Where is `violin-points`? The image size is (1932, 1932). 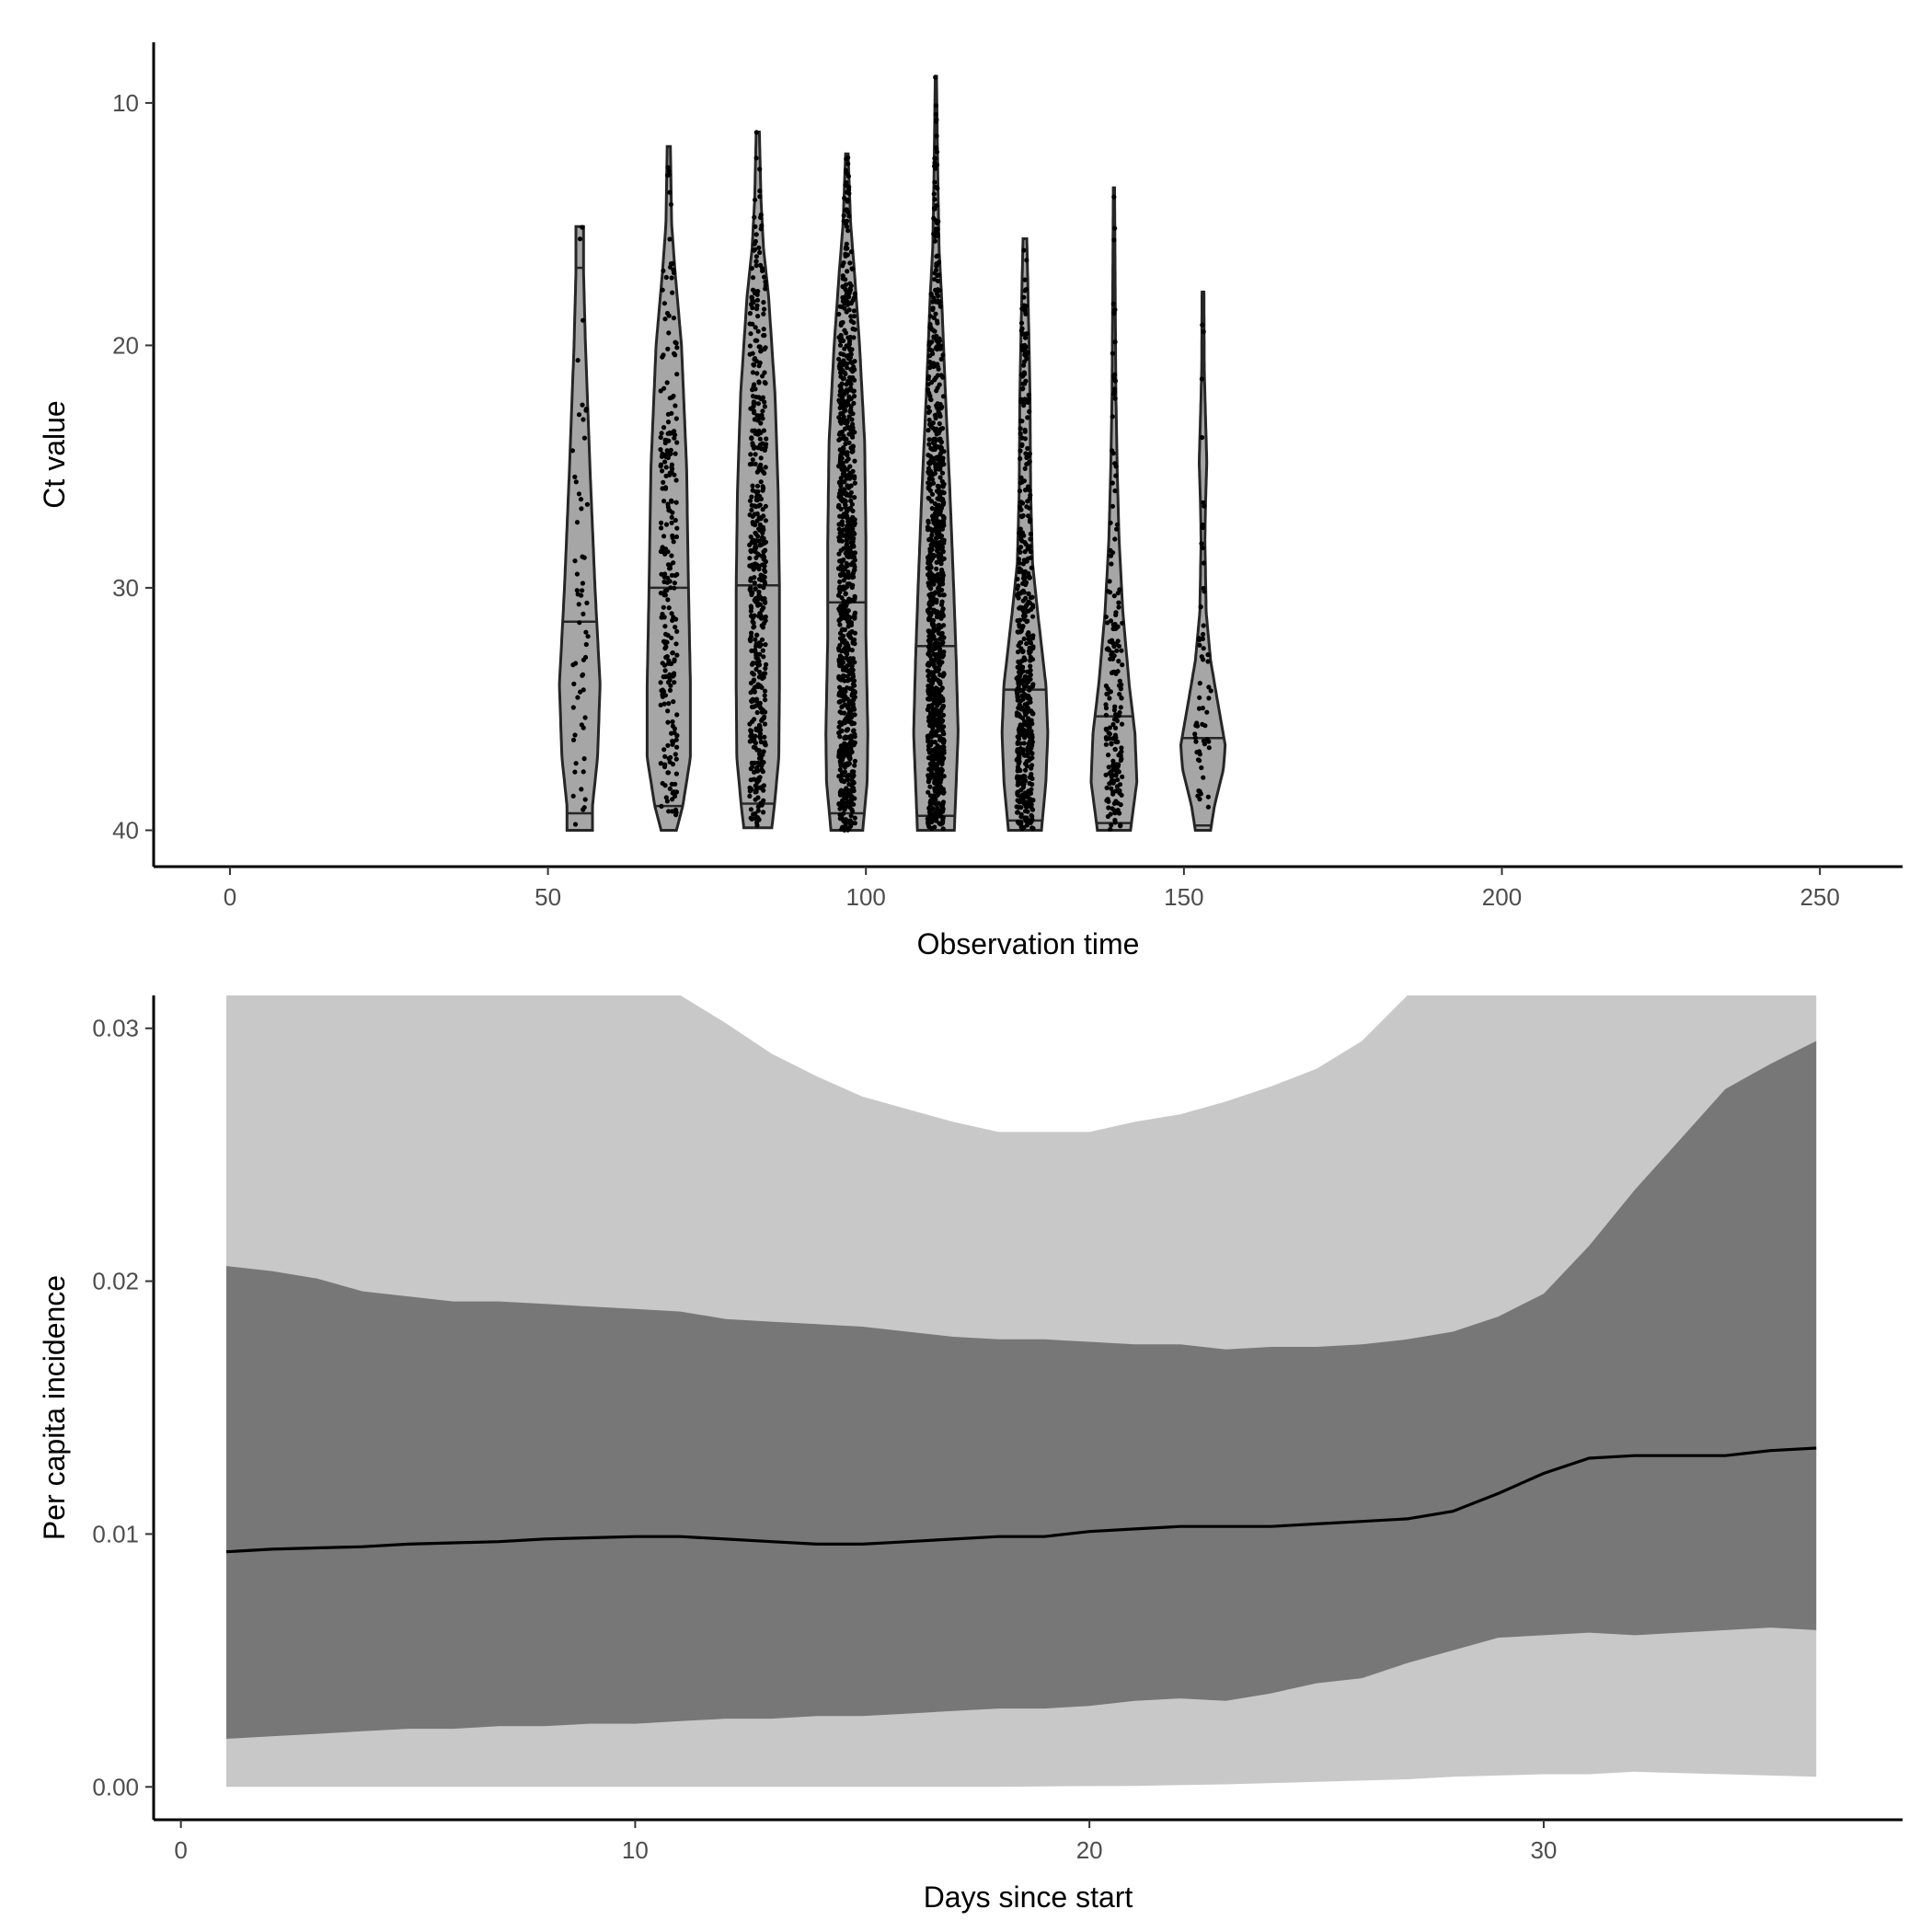
violin-points is located at coordinates (1202, 566).